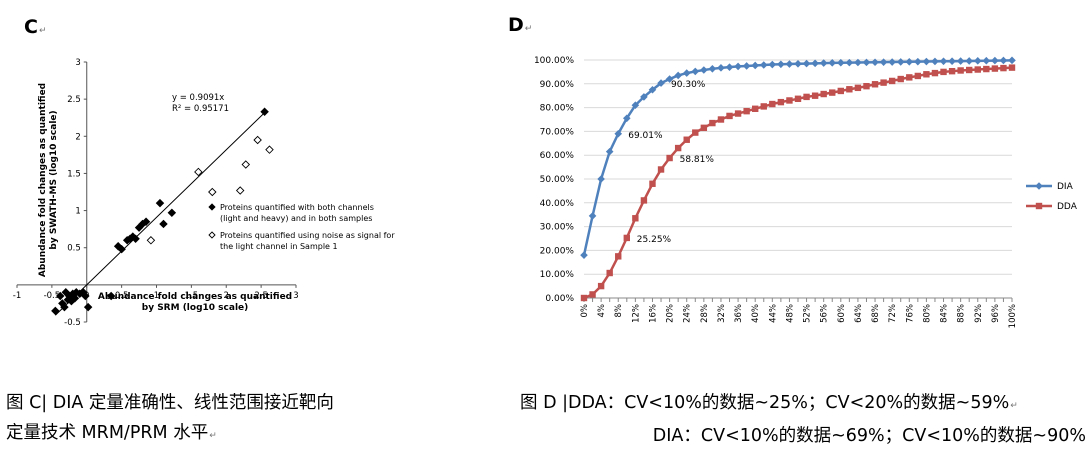 This screenshot has height=457, width=1086. Describe the element at coordinates (200, 109) in the screenshot. I see `trendline-equation: R² = 0.95171` at that location.